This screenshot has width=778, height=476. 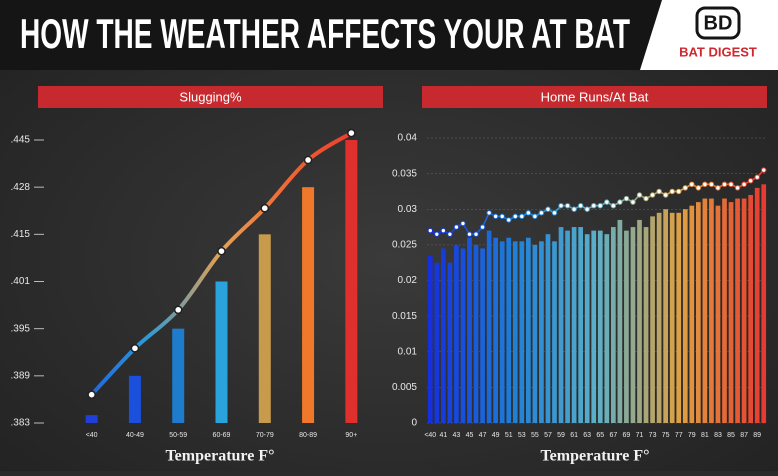 I want to click on y-tick-label: 0.035, so click(x=404, y=173).